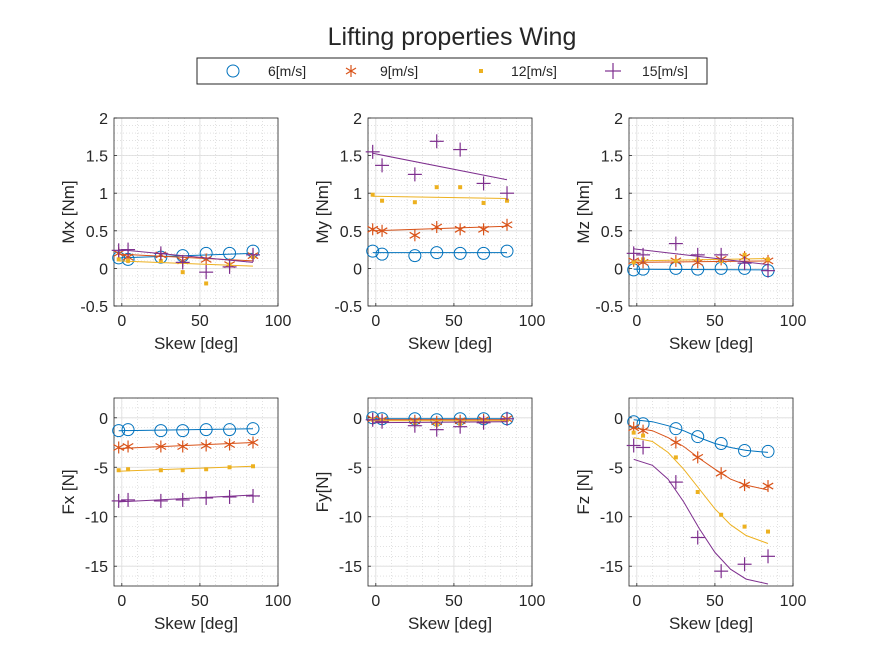  Describe the element at coordinates (452, 37) in the screenshot. I see `figure-title: Lifting properties Wing` at that location.